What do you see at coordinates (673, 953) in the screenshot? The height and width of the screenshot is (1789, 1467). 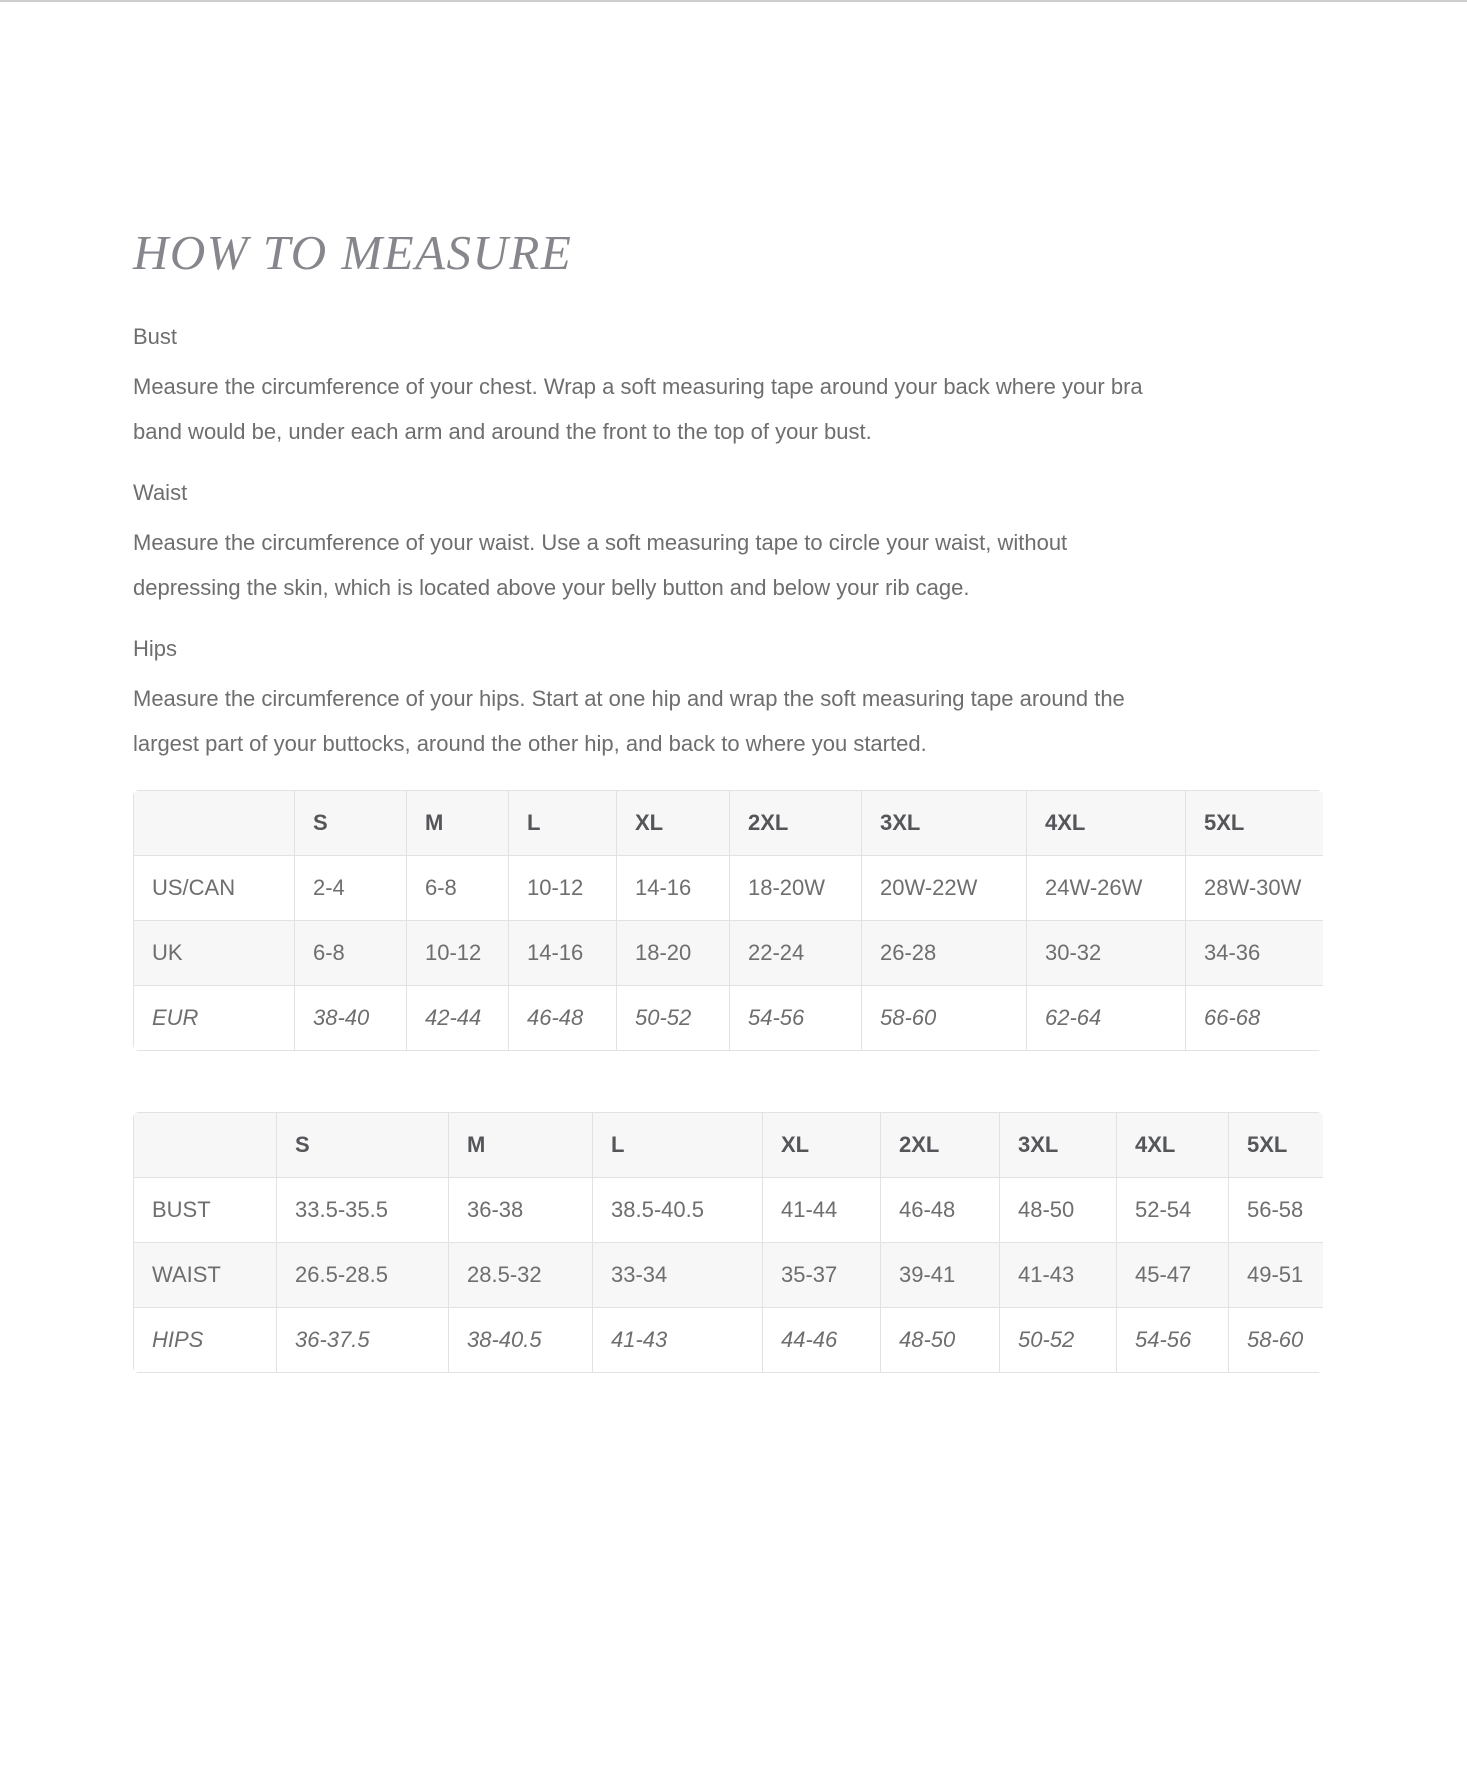 I see `table-cell: 18-20` at bounding box center [673, 953].